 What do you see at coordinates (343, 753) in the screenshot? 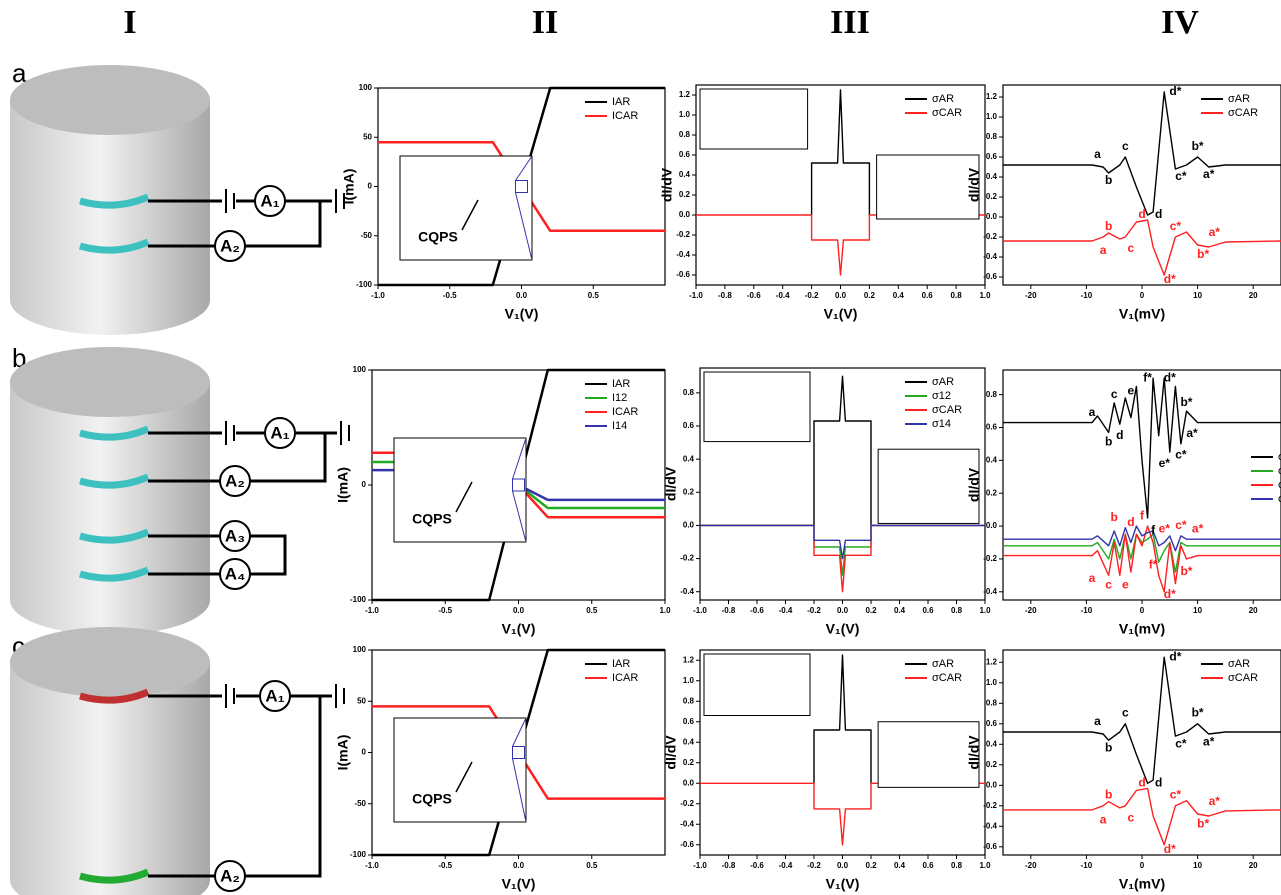
I see `y-axis-label: I(mA)` at bounding box center [343, 753].